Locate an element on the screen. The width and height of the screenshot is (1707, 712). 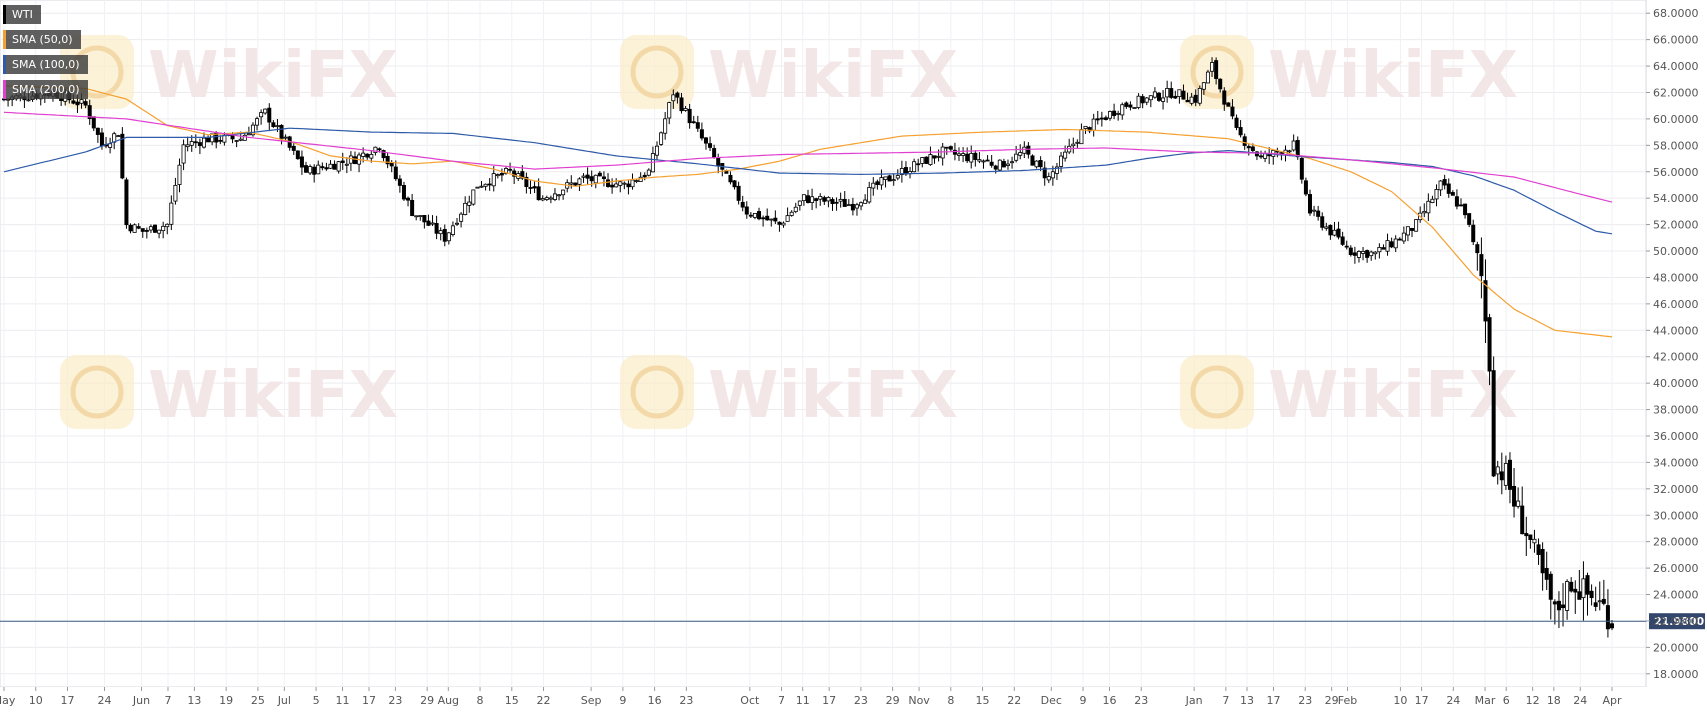
y-tick-label: 38.0000 is located at coordinates (1676, 410).